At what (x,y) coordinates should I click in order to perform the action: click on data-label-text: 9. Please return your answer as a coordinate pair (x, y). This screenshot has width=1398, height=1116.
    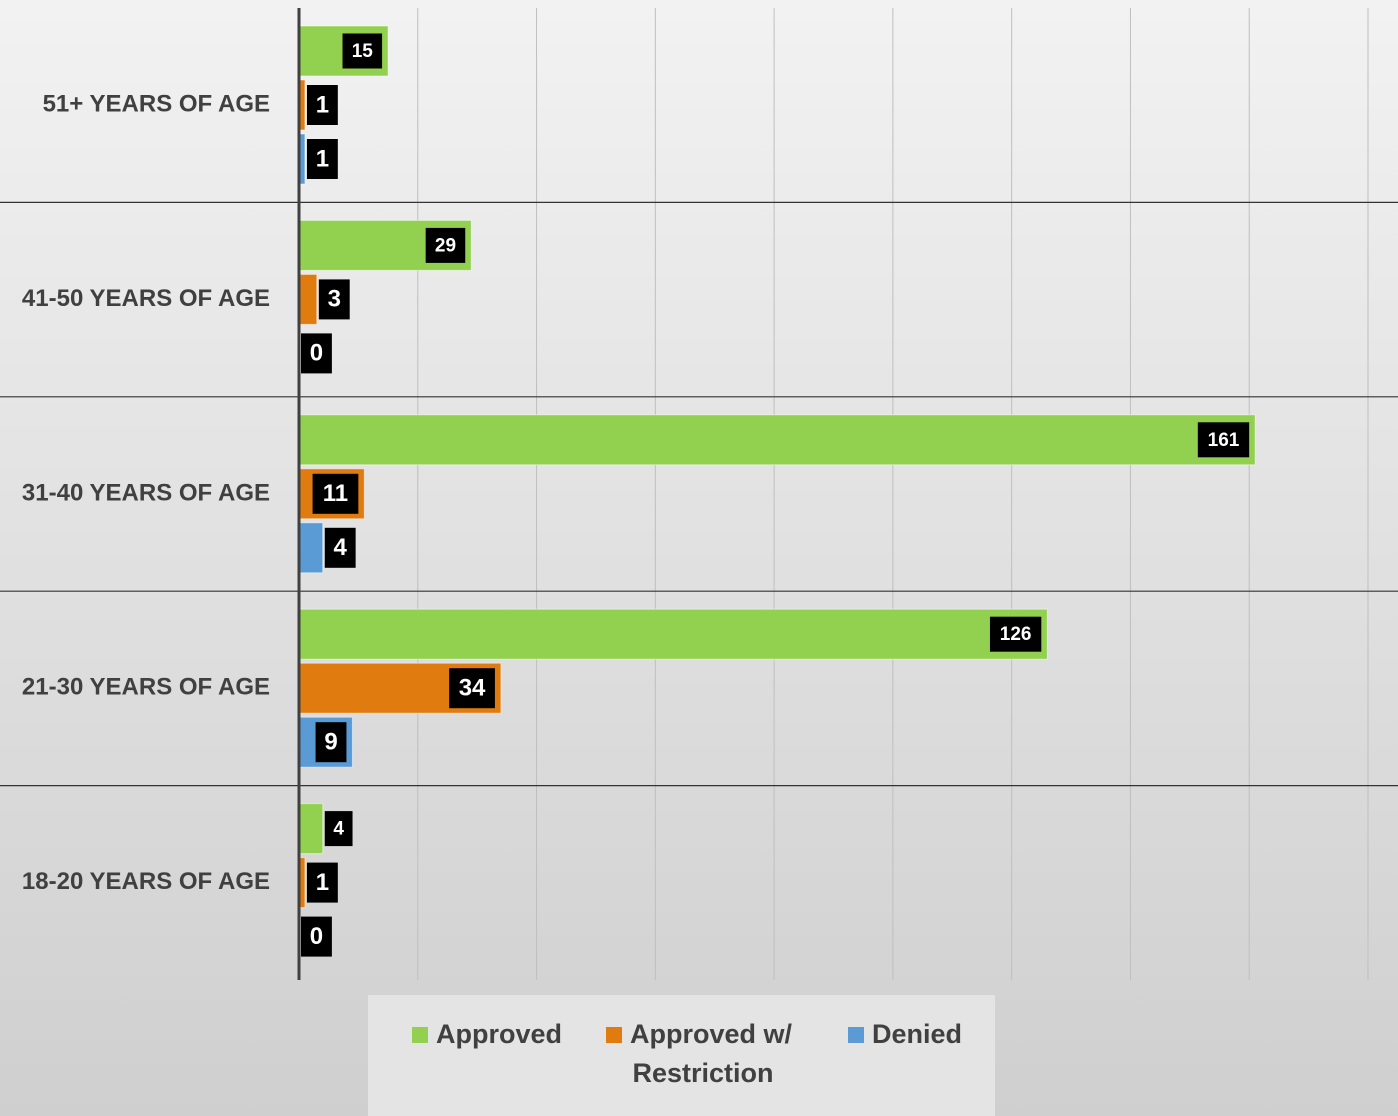
    Looking at the image, I should click on (330, 742).